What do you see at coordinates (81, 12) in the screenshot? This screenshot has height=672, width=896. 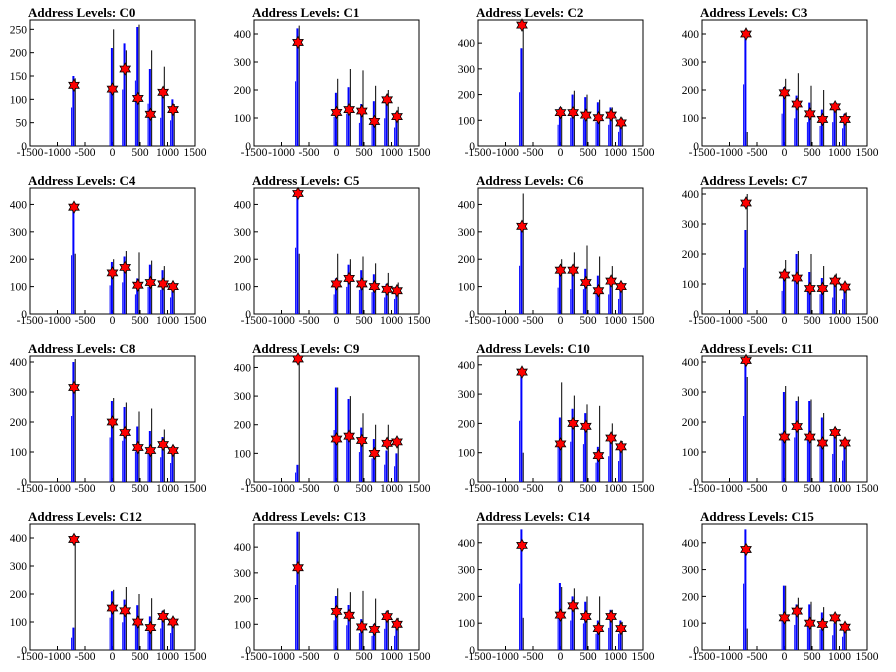 I see `panel-title: Address Levels: C0` at bounding box center [81, 12].